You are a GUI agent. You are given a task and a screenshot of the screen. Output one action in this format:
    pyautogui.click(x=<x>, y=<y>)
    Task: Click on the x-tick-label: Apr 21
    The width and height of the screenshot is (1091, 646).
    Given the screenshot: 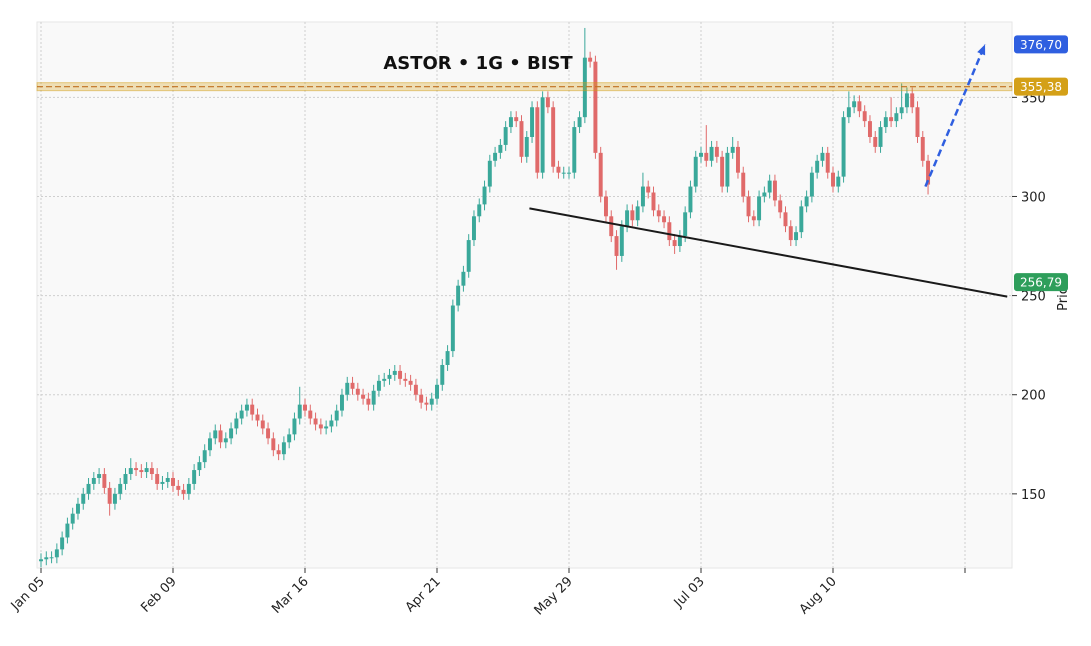 What is the action you would take?
    pyautogui.click(x=423, y=594)
    